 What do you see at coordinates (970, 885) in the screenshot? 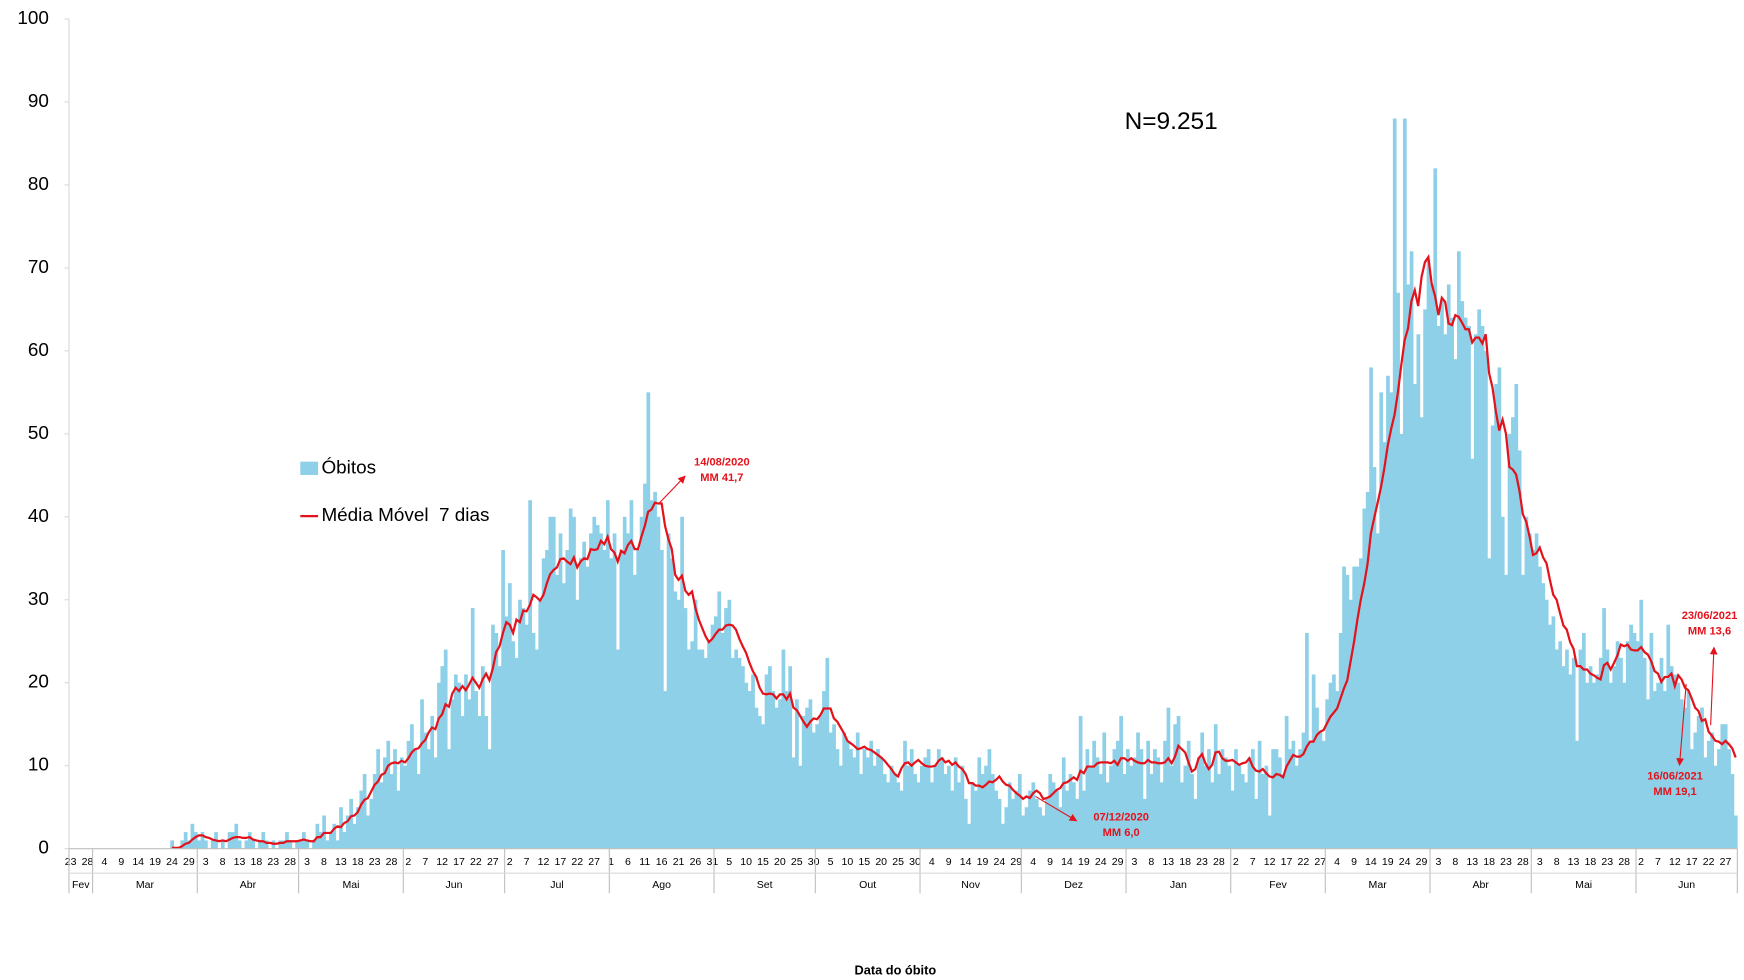
I see `month-label: Nov` at bounding box center [970, 885].